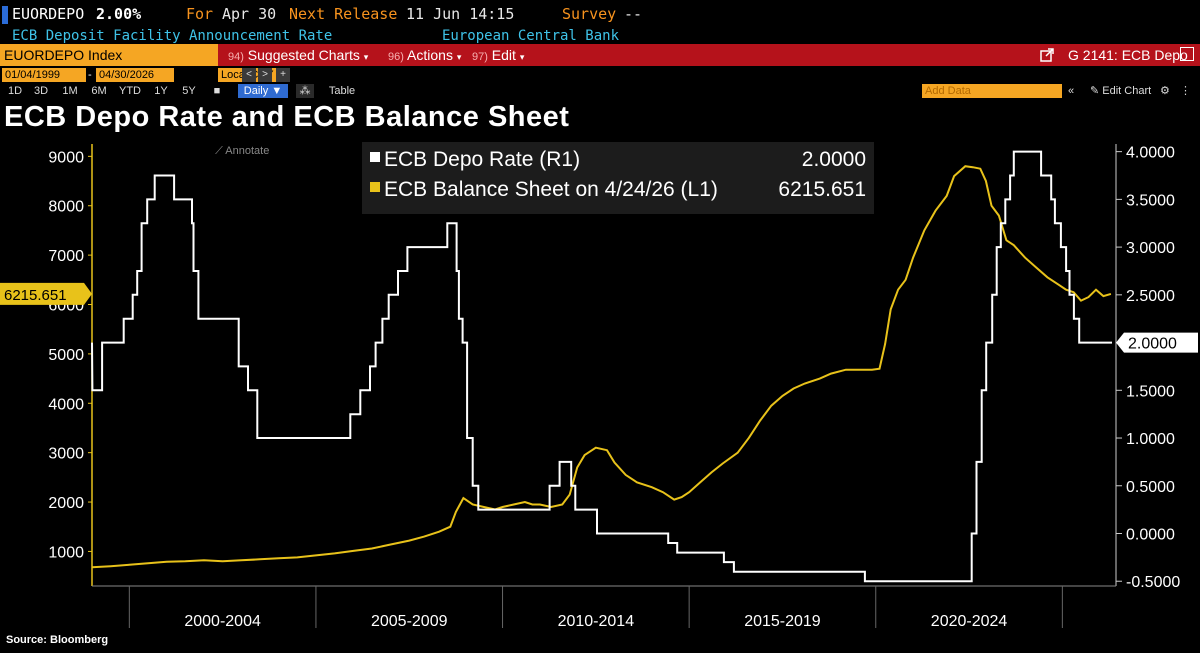 The width and height of the screenshot is (1200, 653). I want to click on edit-number: 97), so click(480, 57).